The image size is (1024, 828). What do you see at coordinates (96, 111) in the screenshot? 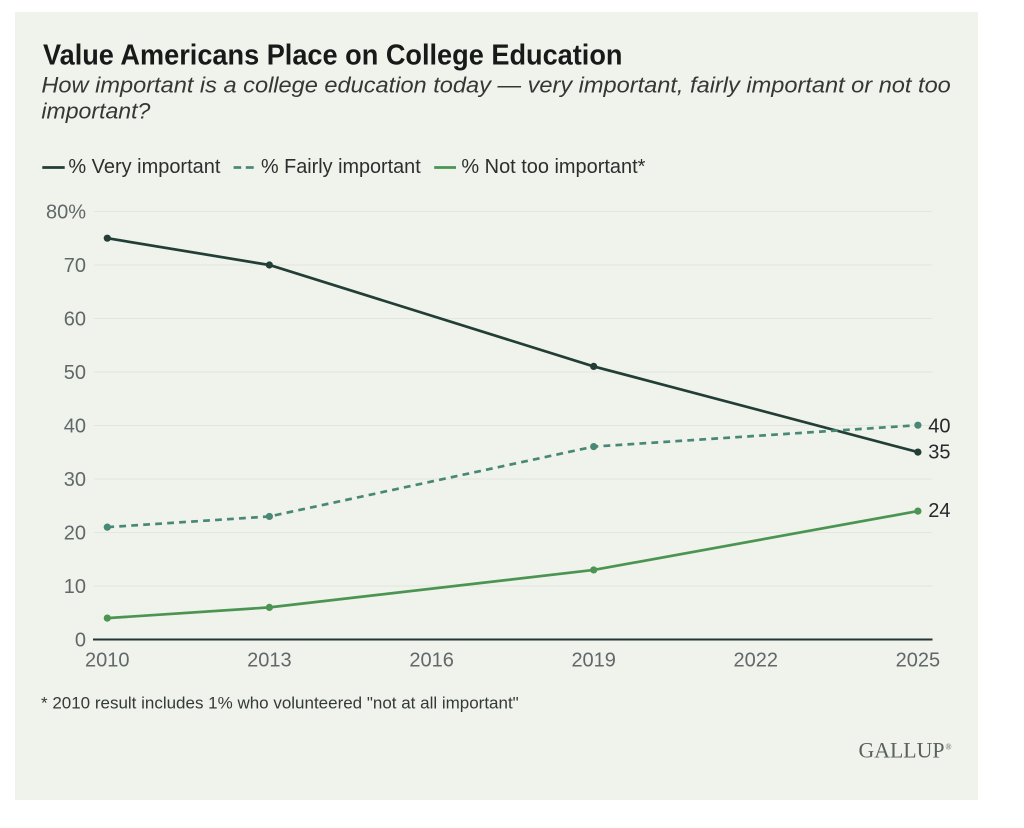
I see `svg-text: important?` at bounding box center [96, 111].